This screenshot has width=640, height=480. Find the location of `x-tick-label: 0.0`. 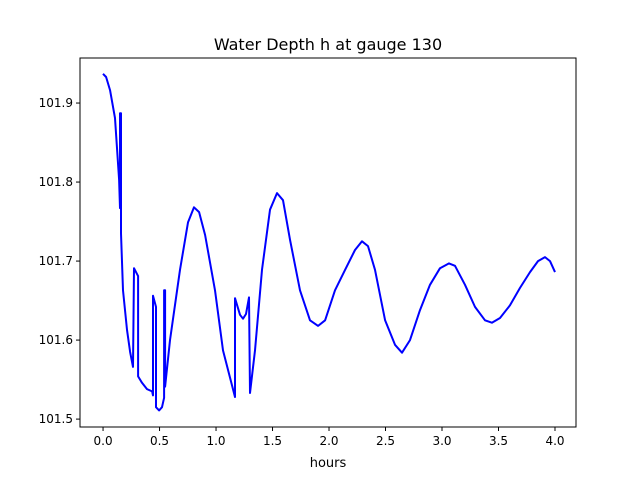

x-tick-label: 0.0 is located at coordinates (103, 441).